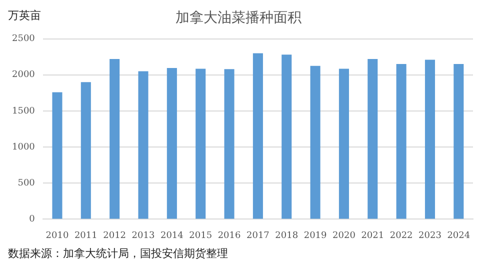  Describe the element at coordinates (458, 235) in the screenshot. I see `x-tick-label: 2024` at that location.